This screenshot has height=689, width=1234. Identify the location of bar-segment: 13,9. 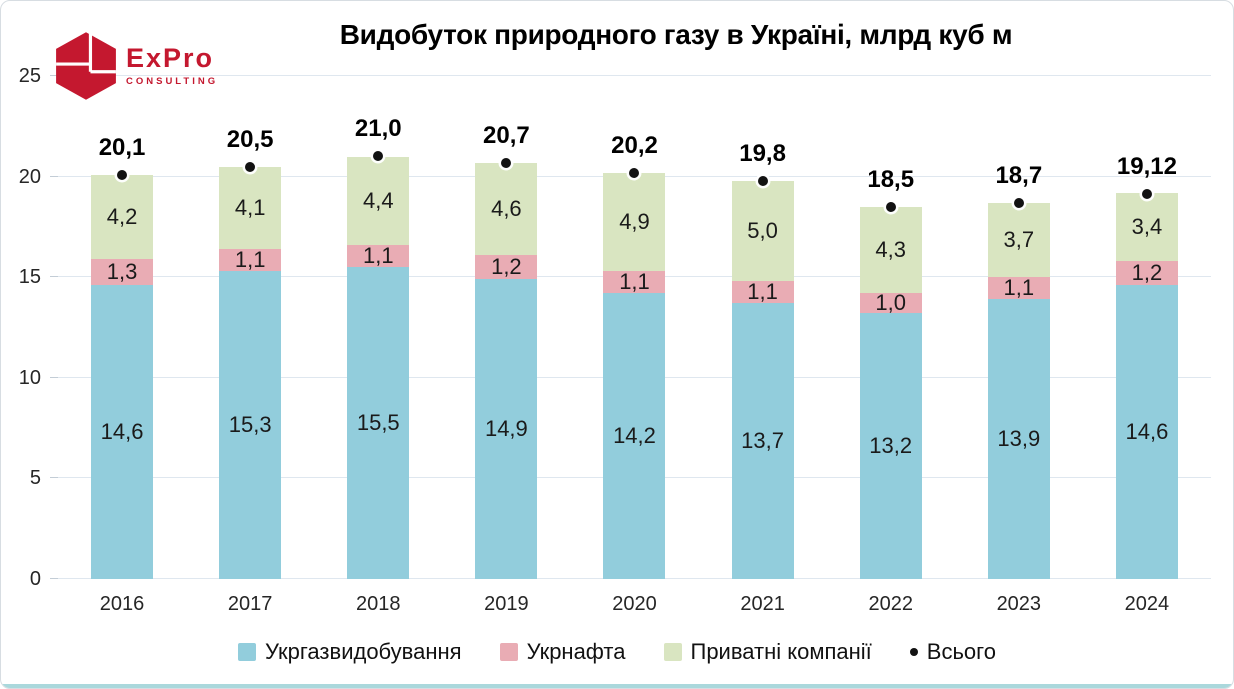
(1018, 439).